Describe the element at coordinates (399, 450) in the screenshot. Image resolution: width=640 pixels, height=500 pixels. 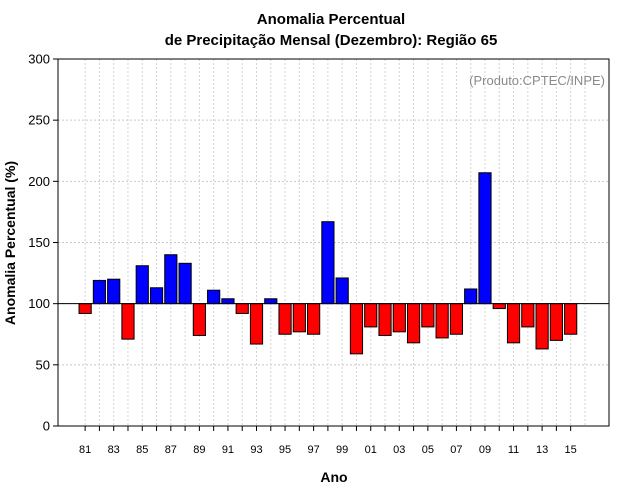
I see `x-tick-label: 03` at that location.